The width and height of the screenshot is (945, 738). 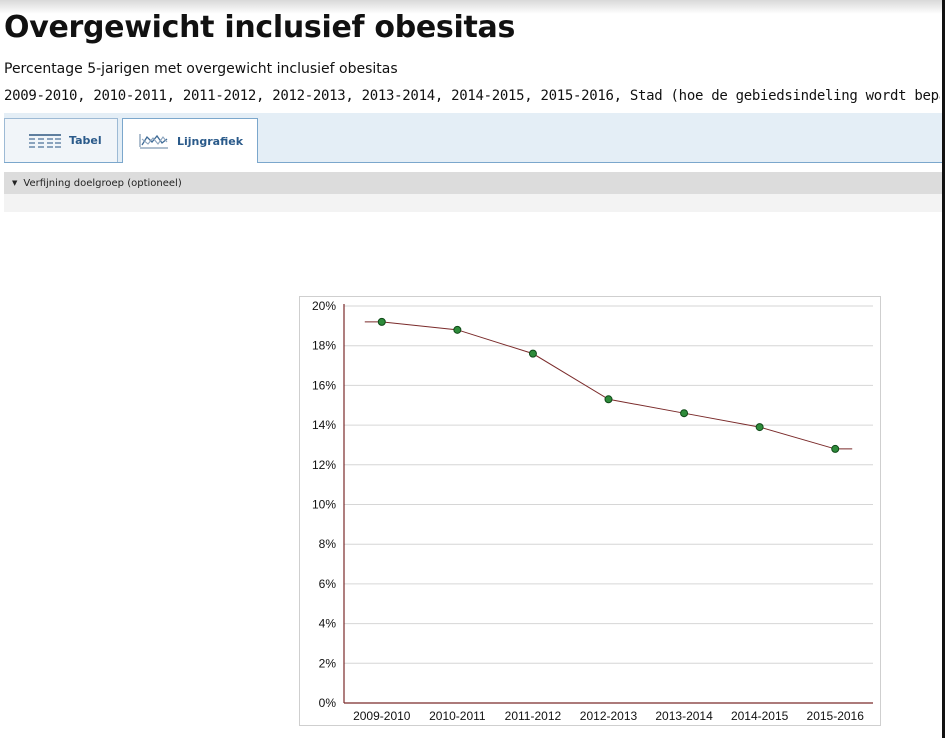 What do you see at coordinates (457, 716) in the screenshot?
I see `x-tick-label: 2010-2011` at bounding box center [457, 716].